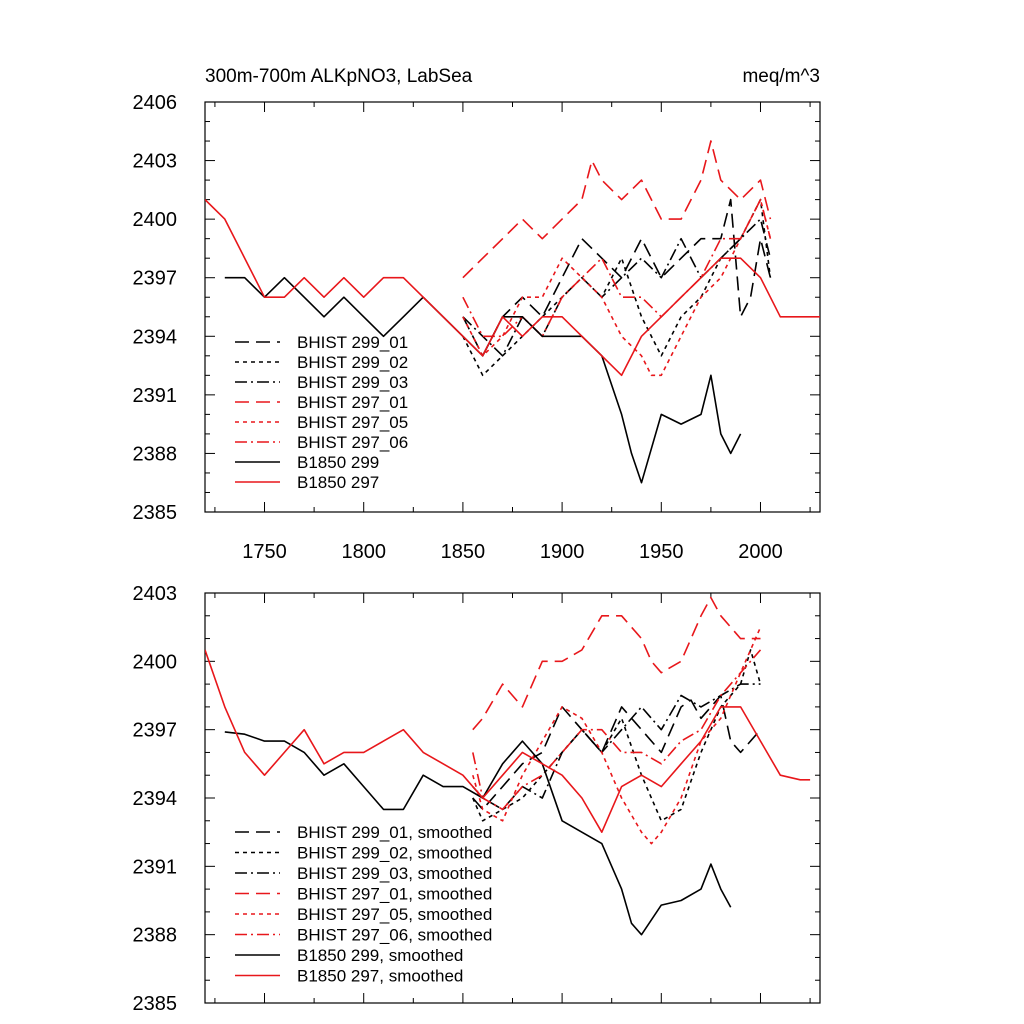  I want to click on legend-entry: BHIST 299_02, so click(352, 362).